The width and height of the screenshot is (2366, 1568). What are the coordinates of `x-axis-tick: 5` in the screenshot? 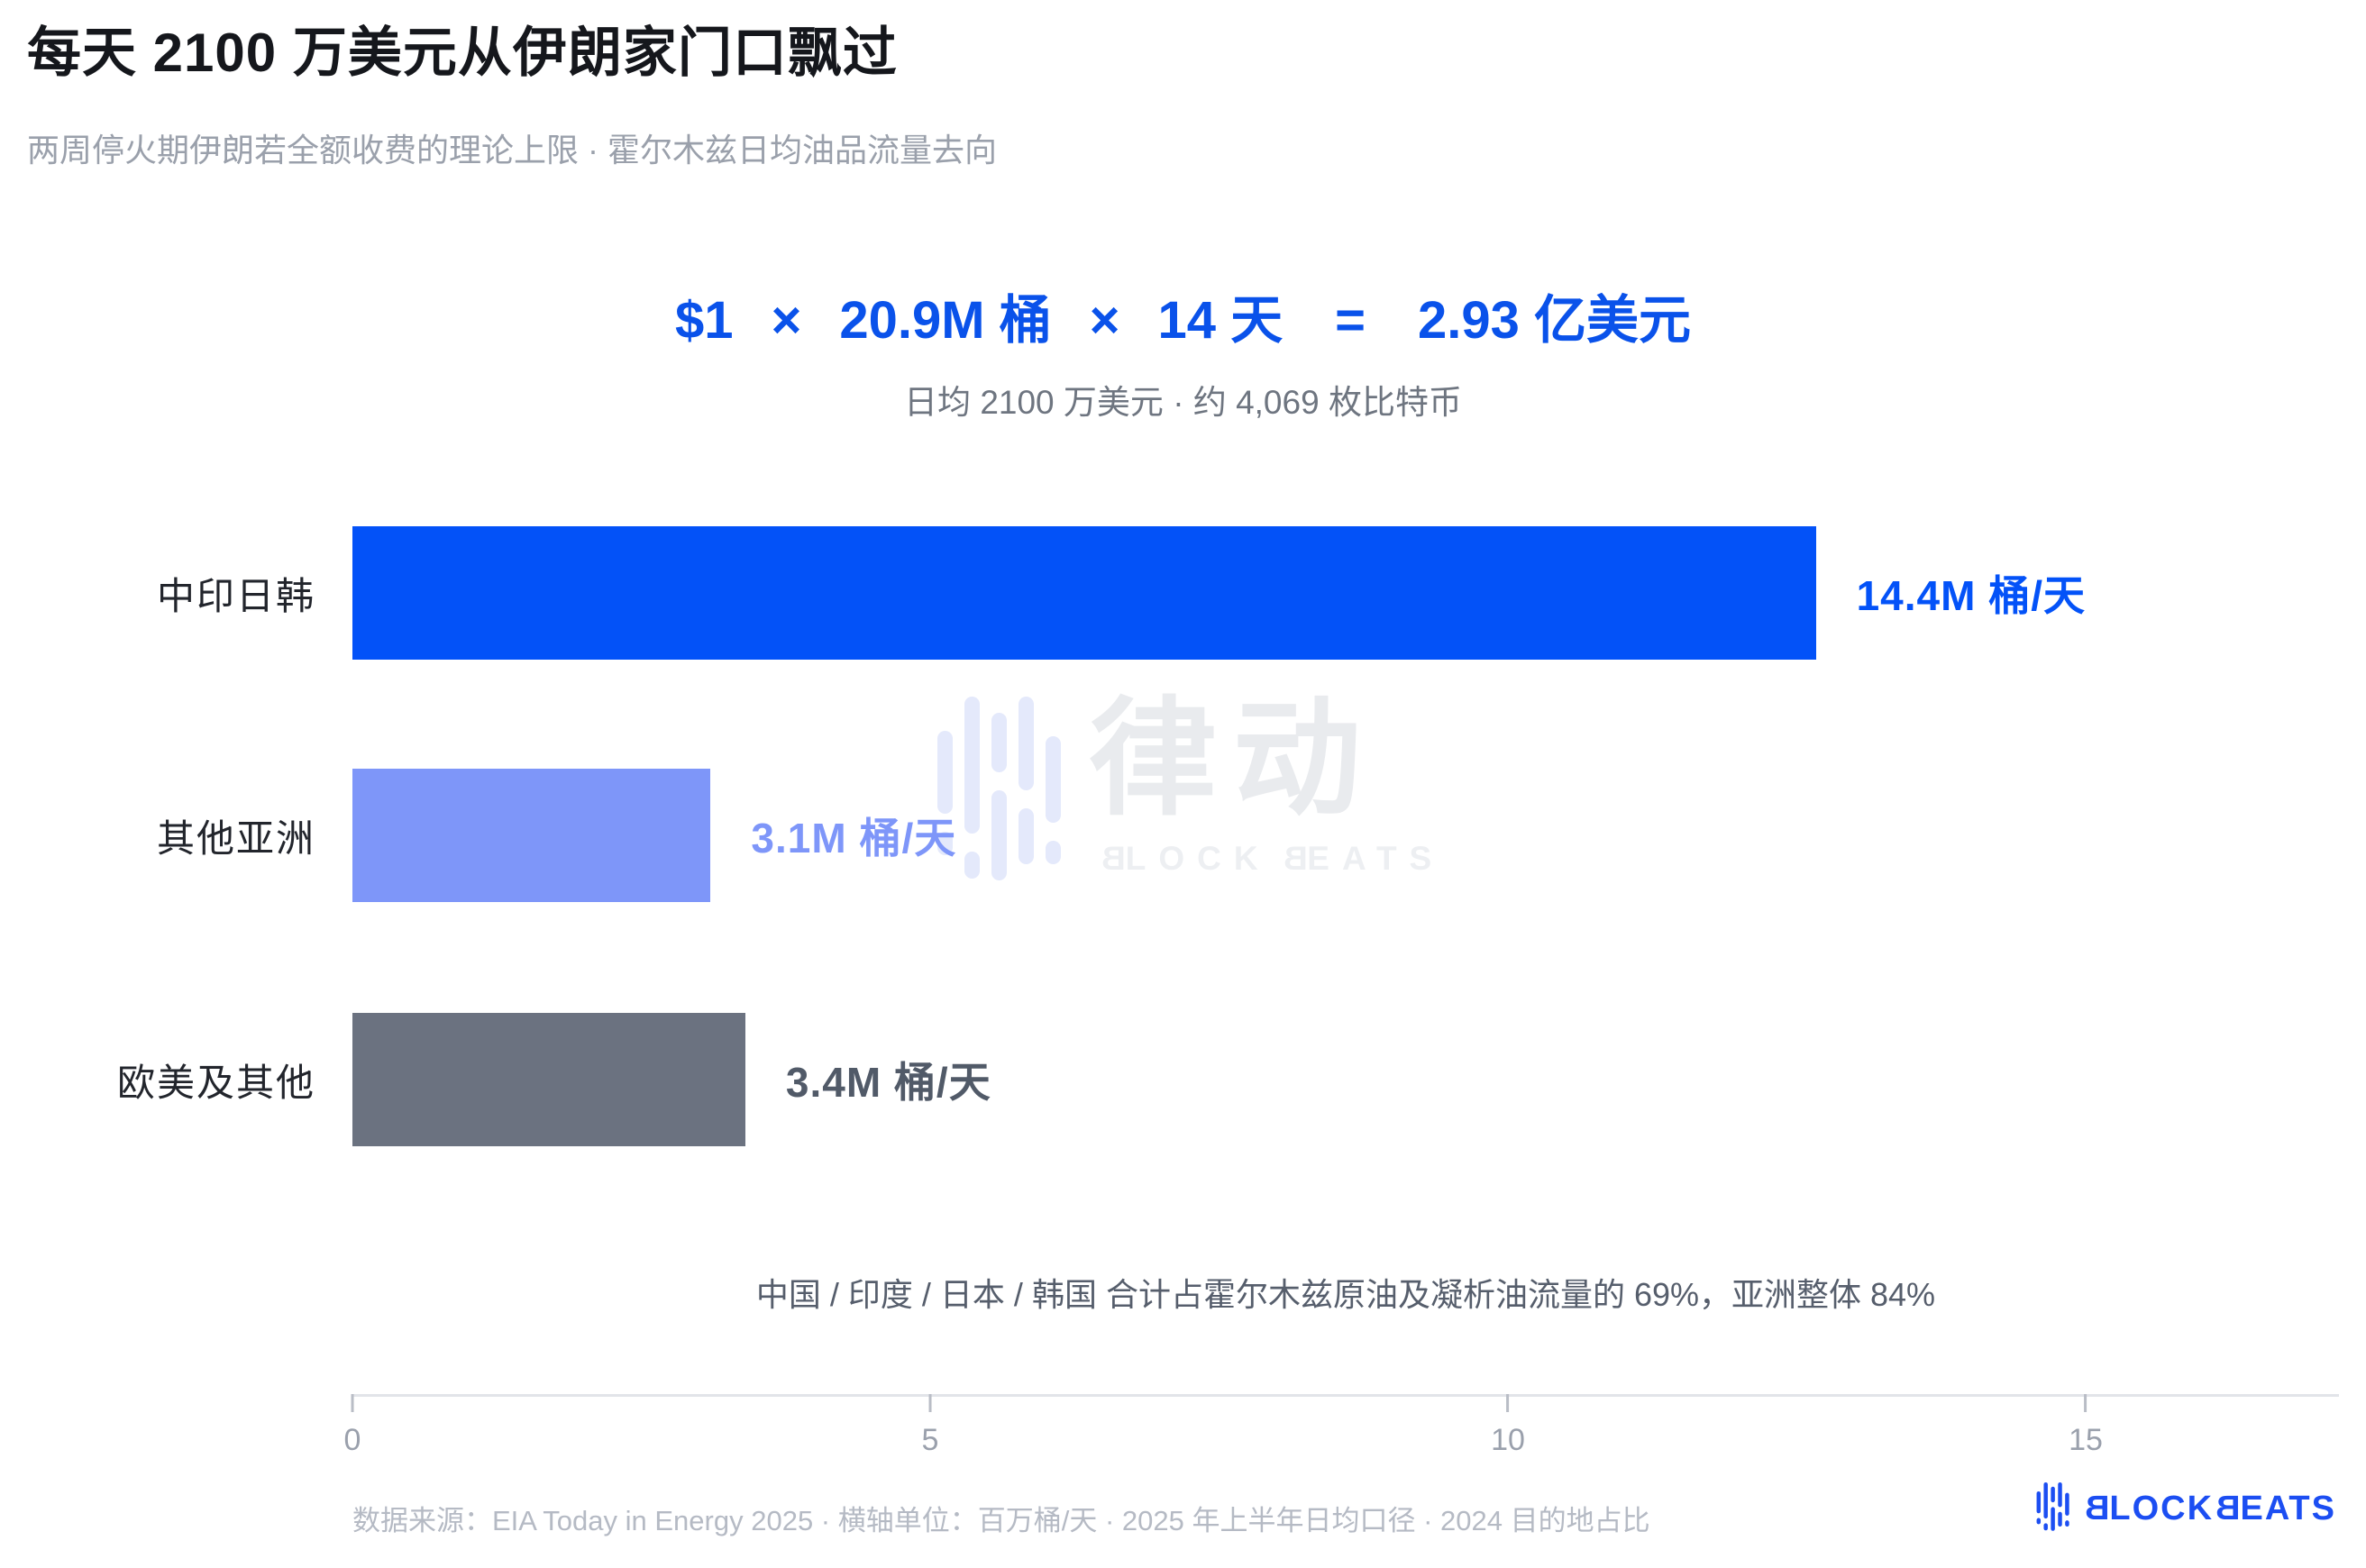 It's located at (930, 1426).